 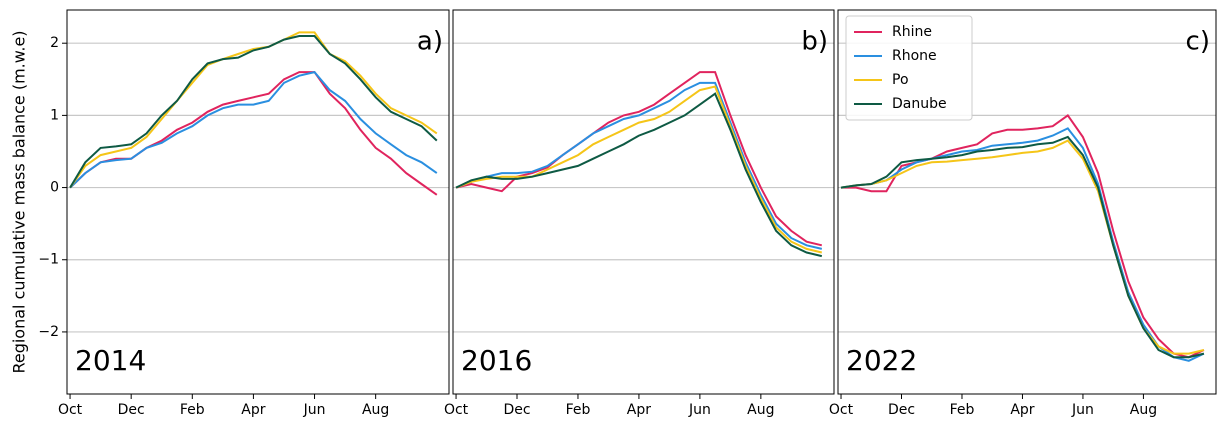 What do you see at coordinates (909, 68) in the screenshot?
I see `legend-box` at bounding box center [909, 68].